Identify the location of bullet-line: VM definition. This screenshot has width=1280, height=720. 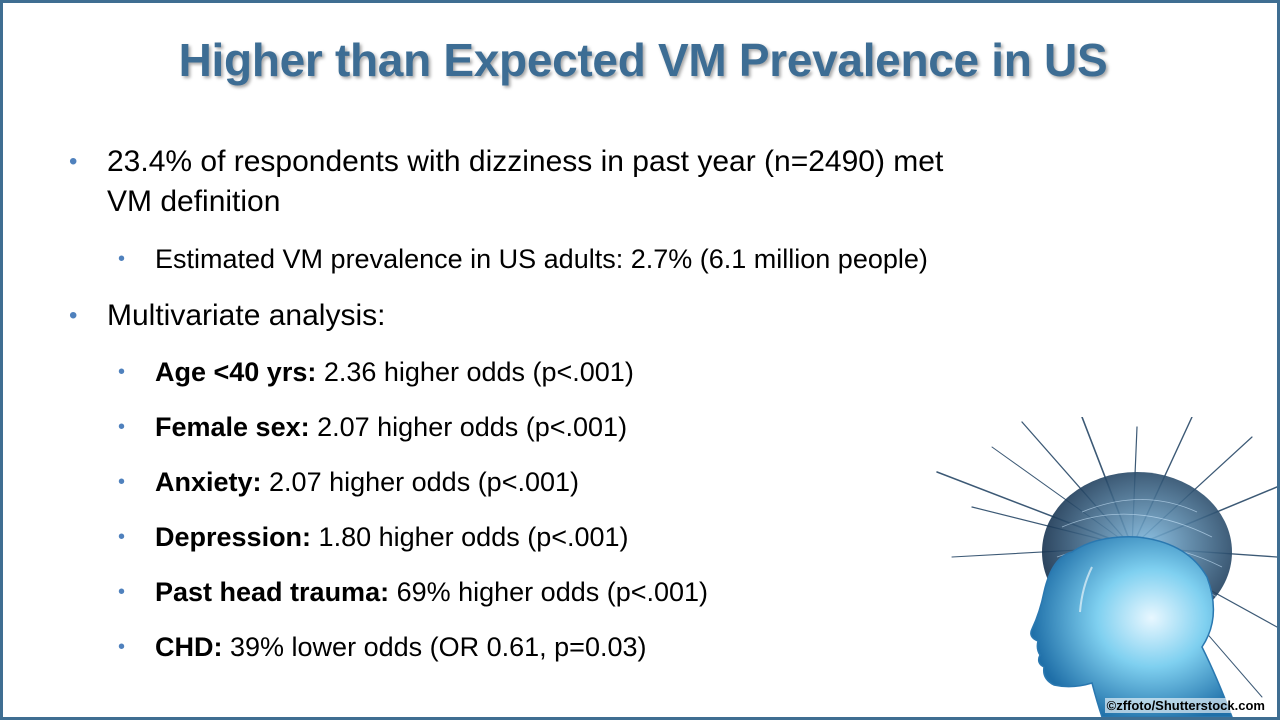
(194, 201).